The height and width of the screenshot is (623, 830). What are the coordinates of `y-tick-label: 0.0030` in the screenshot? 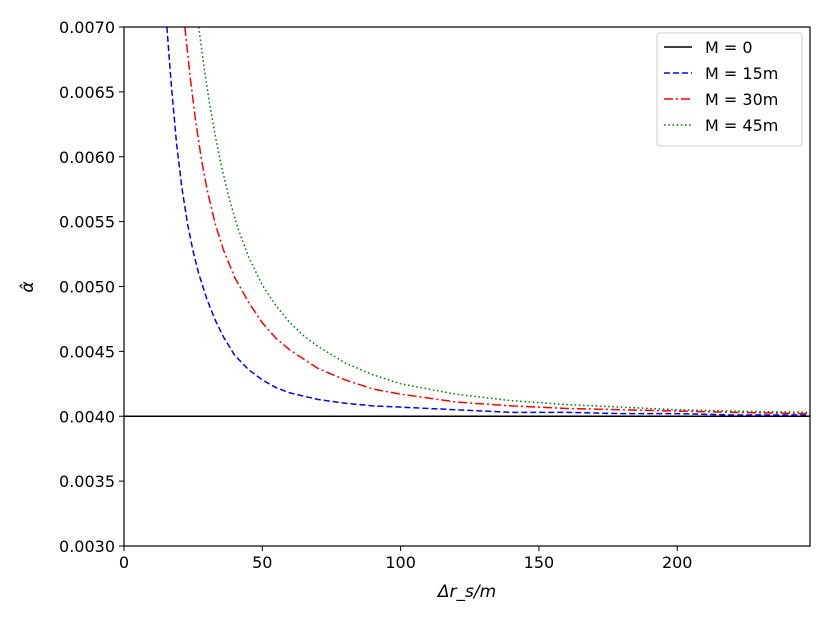 It's located at (87, 546).